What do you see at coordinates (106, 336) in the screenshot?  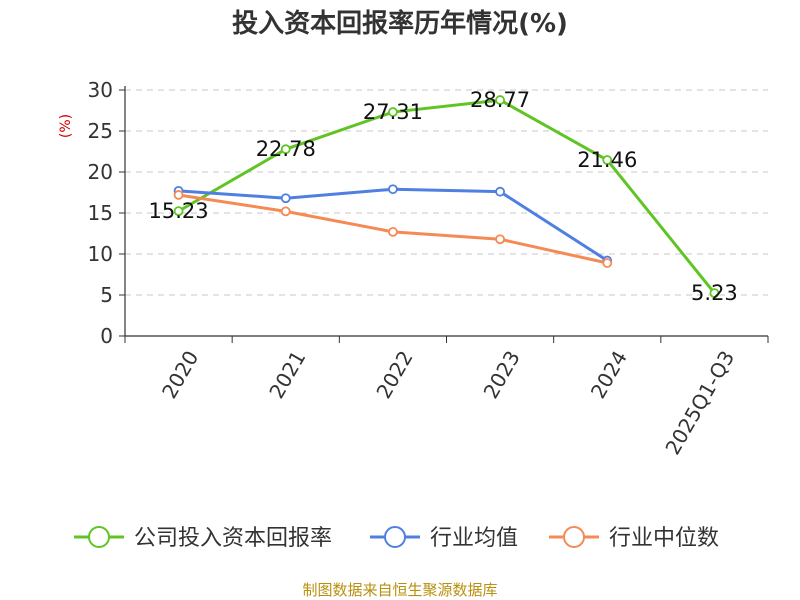 I see `y-tick-label: 0` at bounding box center [106, 336].